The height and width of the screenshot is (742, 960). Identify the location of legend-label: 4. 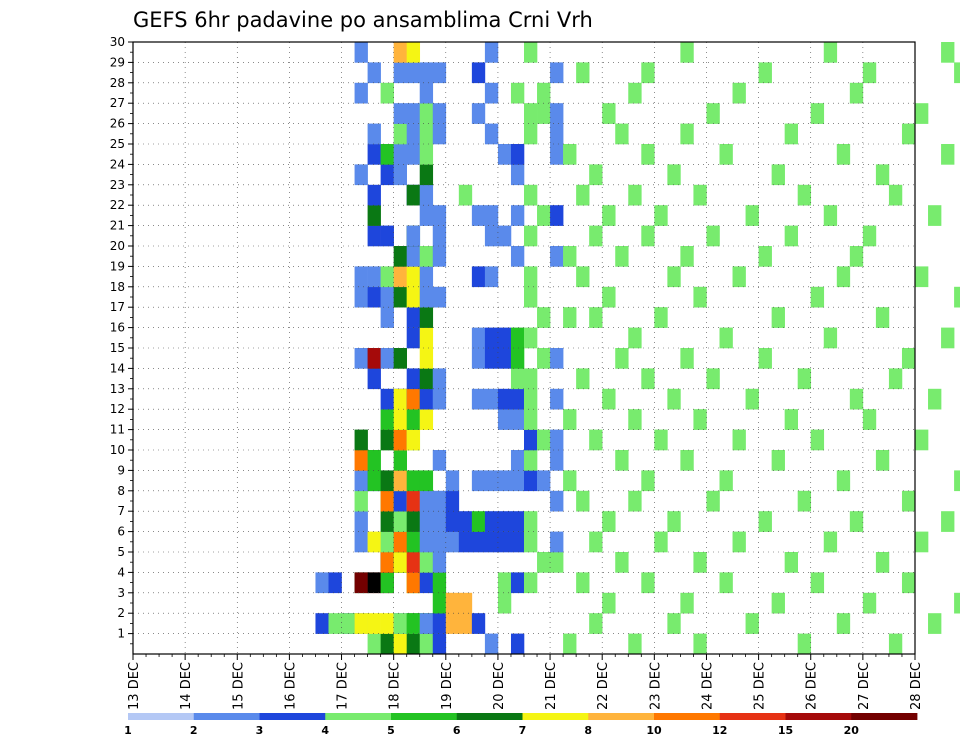
(325, 730).